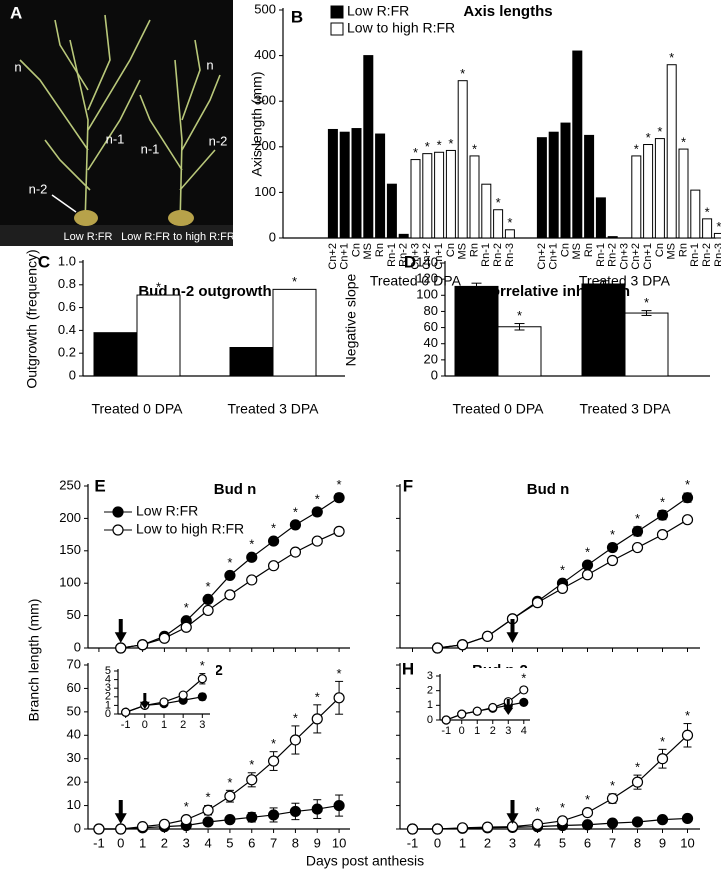 This screenshot has height=877, width=721. I want to click on y-tick-label: 10, so click(74, 804).